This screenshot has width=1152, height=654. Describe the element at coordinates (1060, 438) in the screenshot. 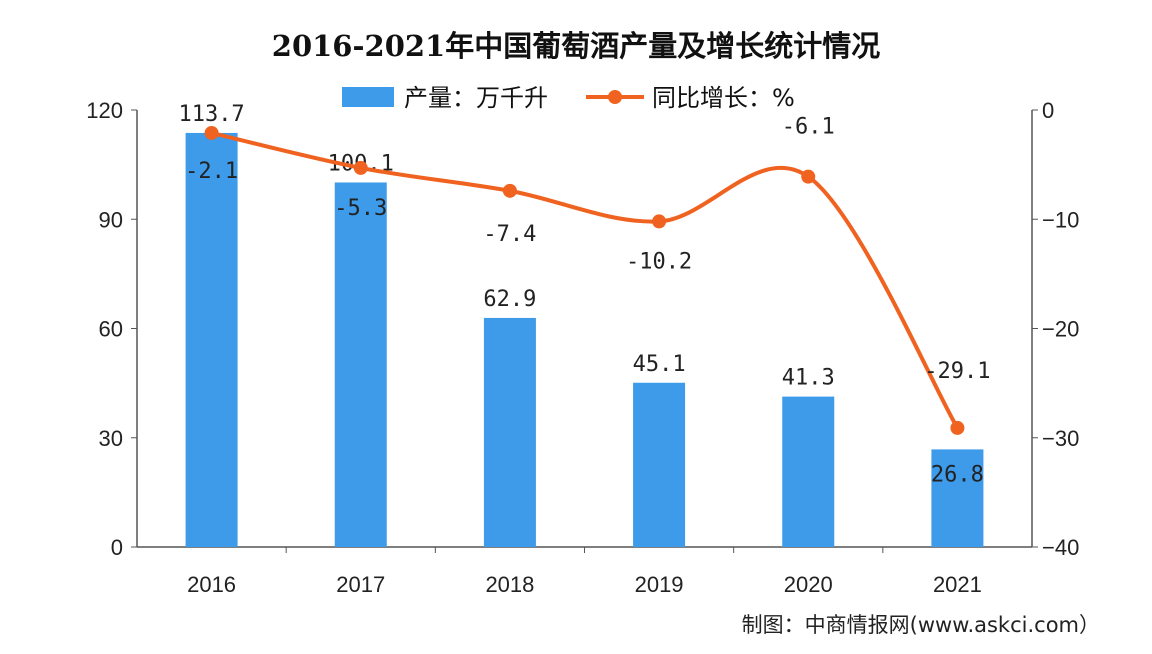

I see `right-tick-label: −30` at that location.